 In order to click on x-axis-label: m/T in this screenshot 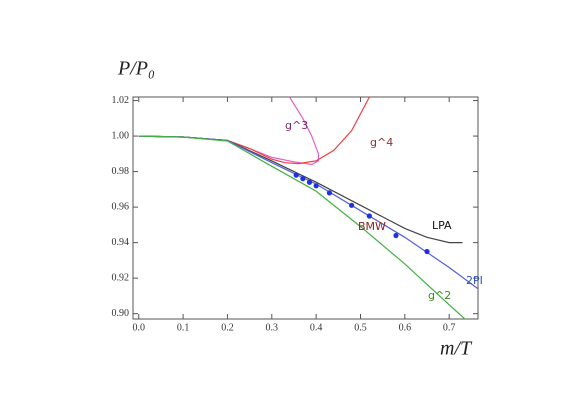, I will do `click(456, 349)`.